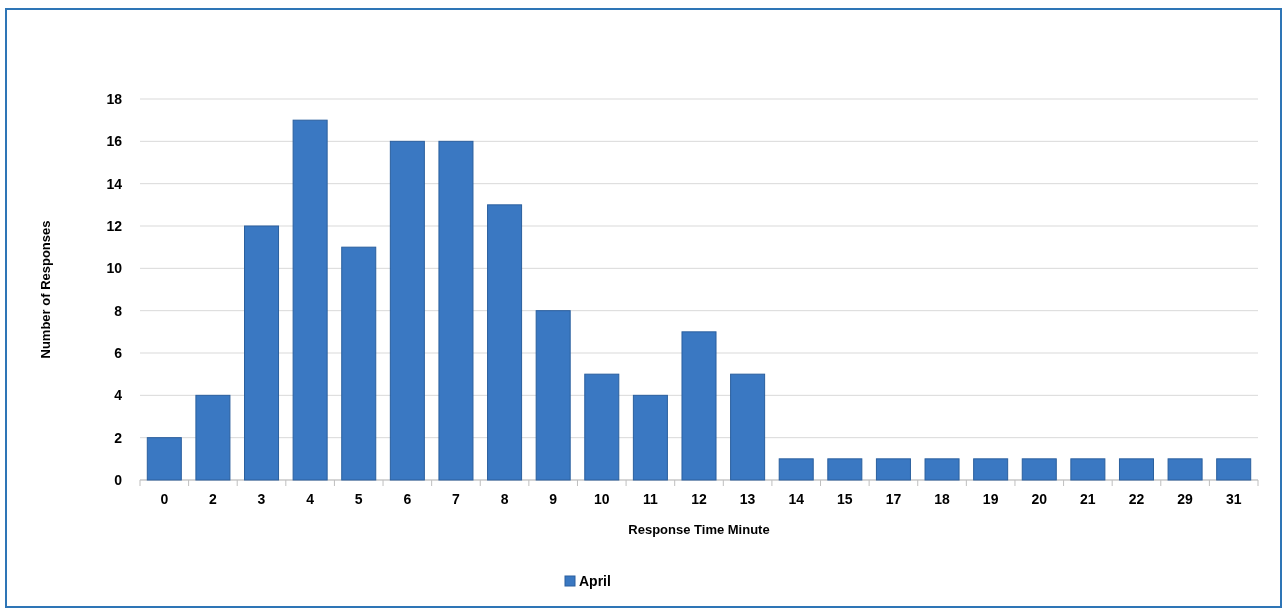 The height and width of the screenshot is (609, 1285). I want to click on x-tick-label: 13, so click(747, 499).